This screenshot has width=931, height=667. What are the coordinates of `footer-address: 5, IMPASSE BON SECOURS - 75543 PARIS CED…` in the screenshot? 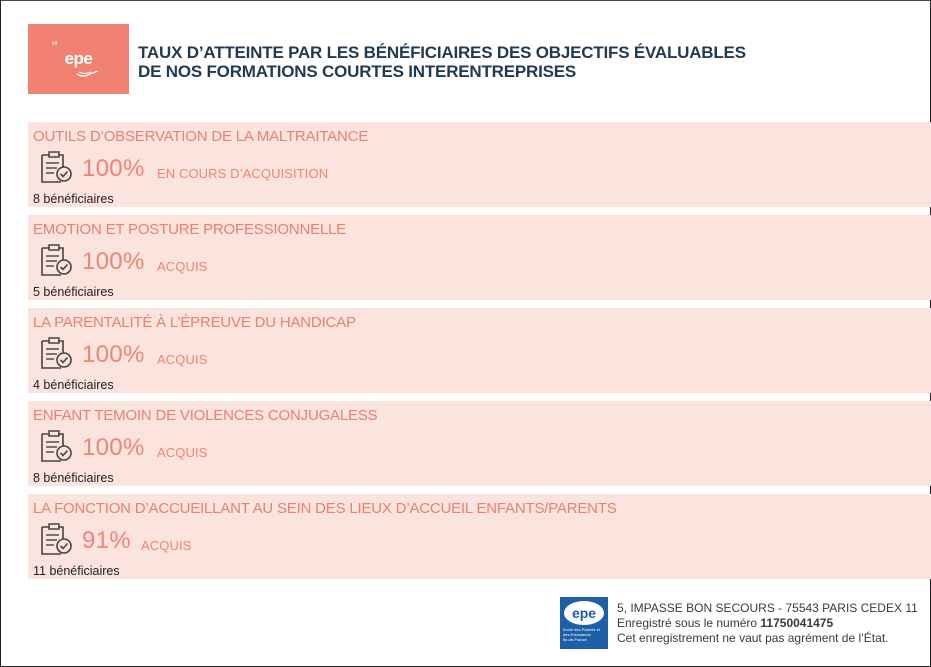 It's located at (767, 608).